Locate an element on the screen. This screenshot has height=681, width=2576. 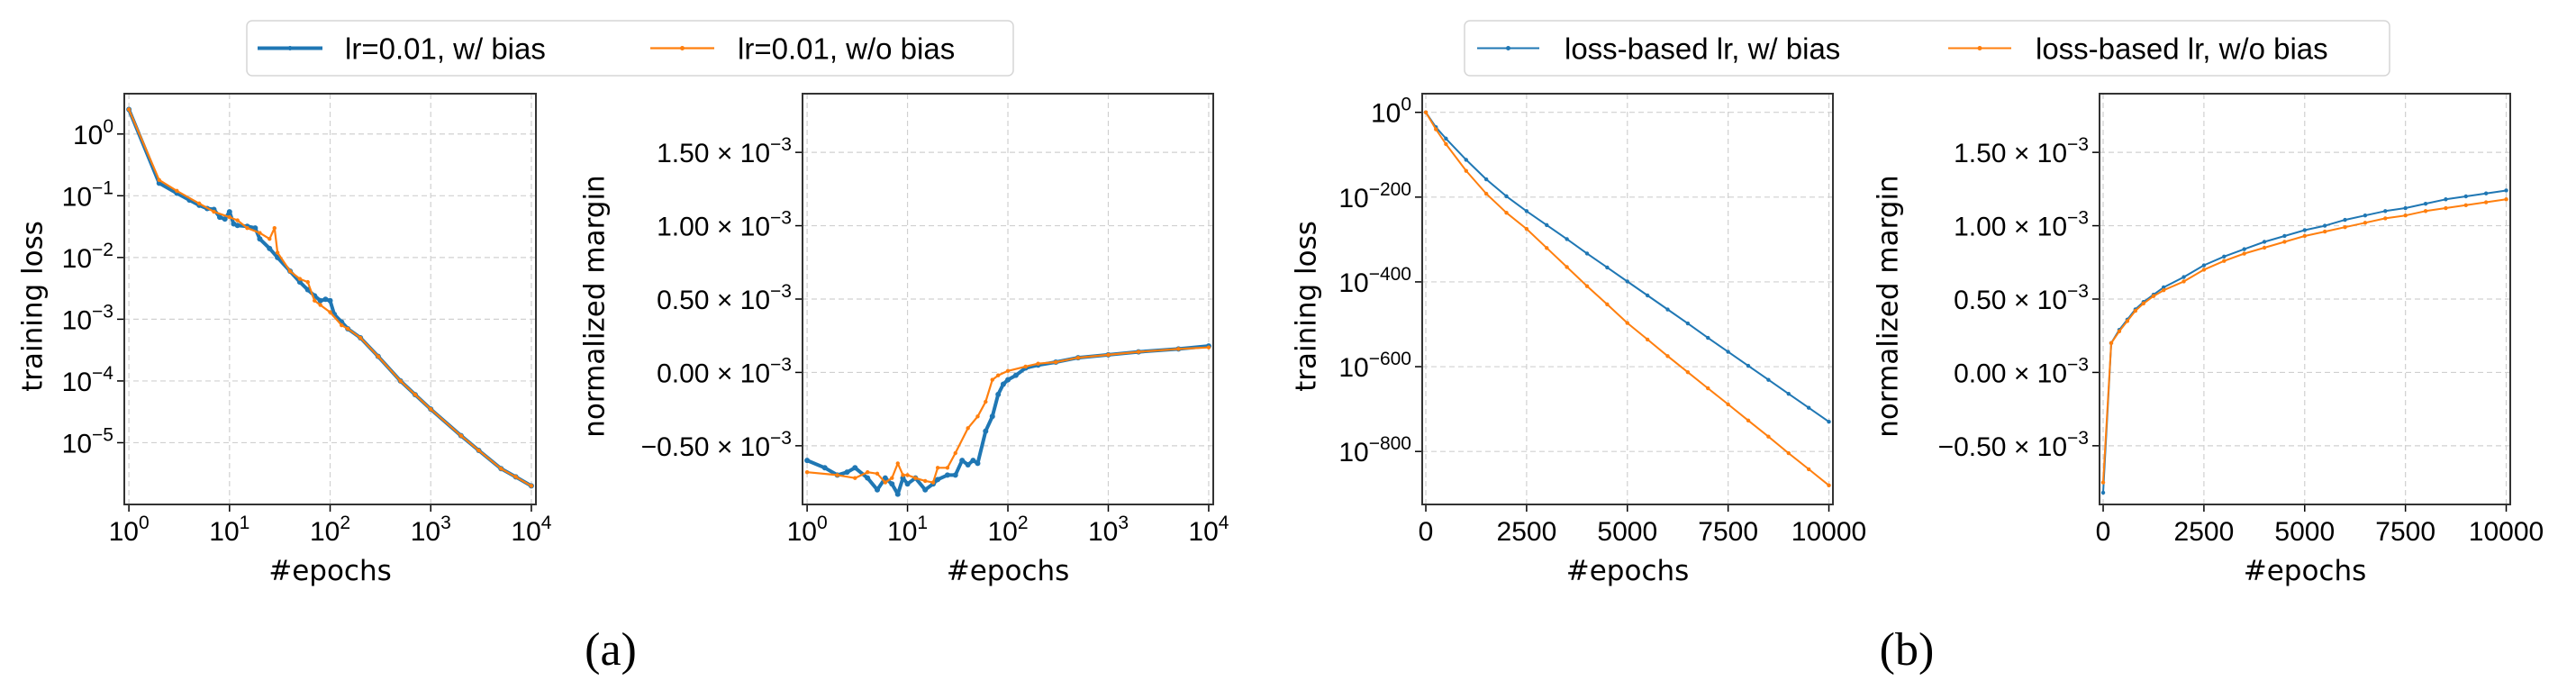
legend-marker is located at coordinates (290, 48).